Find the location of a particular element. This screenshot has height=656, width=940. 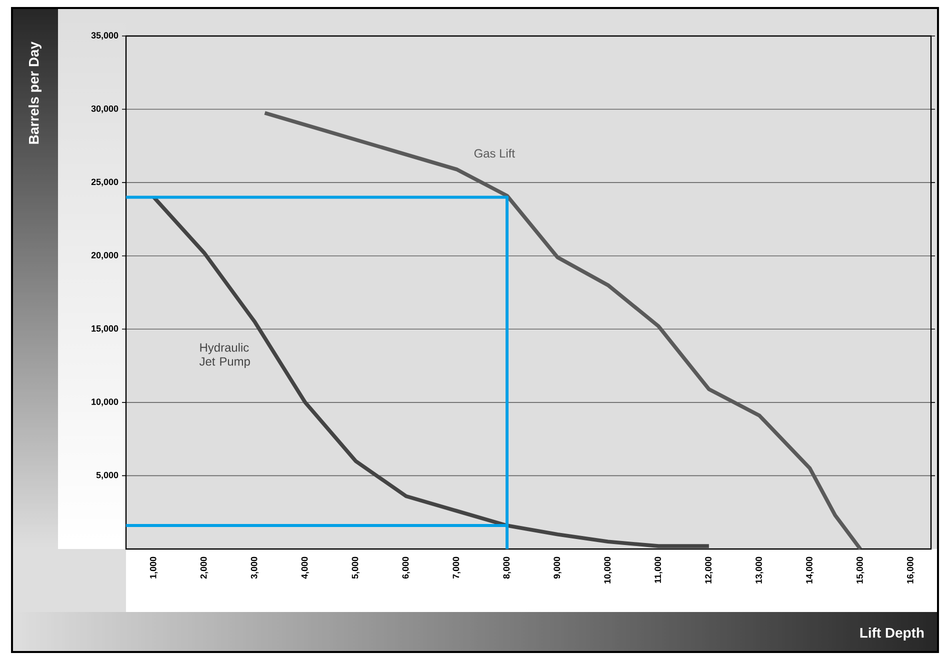

x-axis-title: Lift Depth is located at coordinates (892, 633).